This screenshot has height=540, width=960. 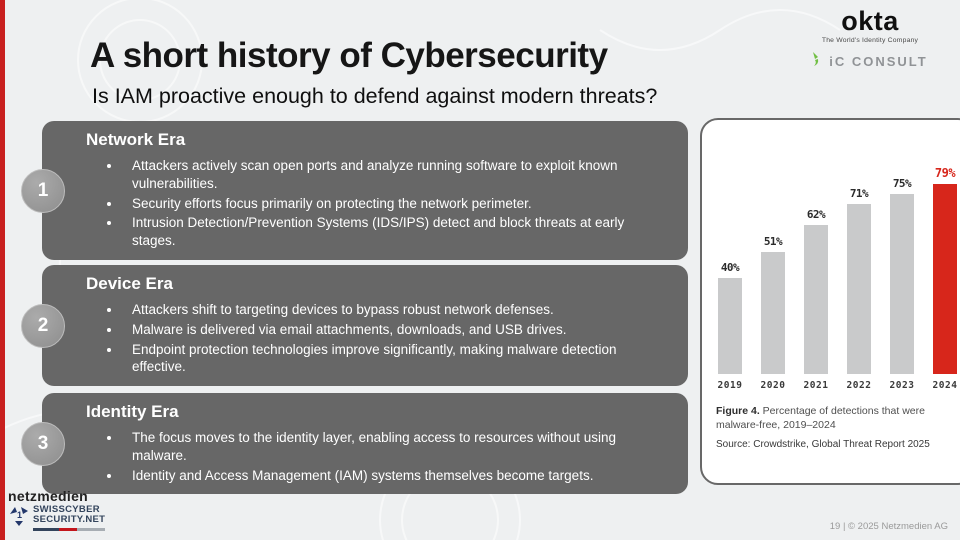 I want to click on chart-column-2020: 51% 2020, so click(x=773, y=264).